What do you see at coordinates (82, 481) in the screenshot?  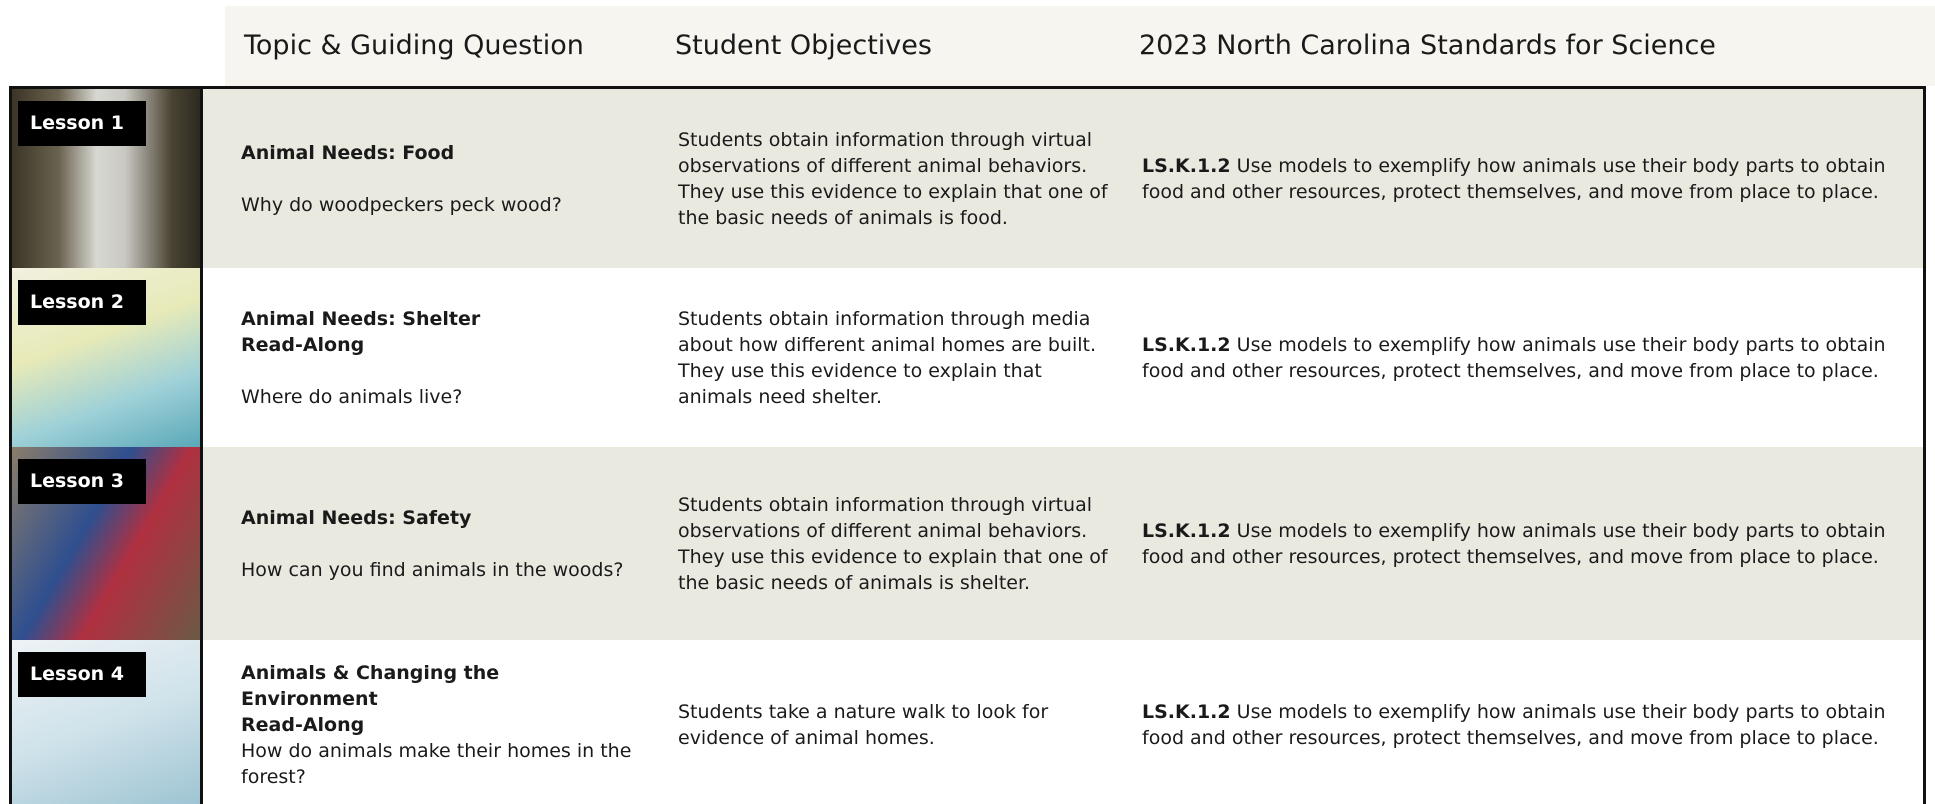 I see `lesson-label: Lesson 3` at bounding box center [82, 481].